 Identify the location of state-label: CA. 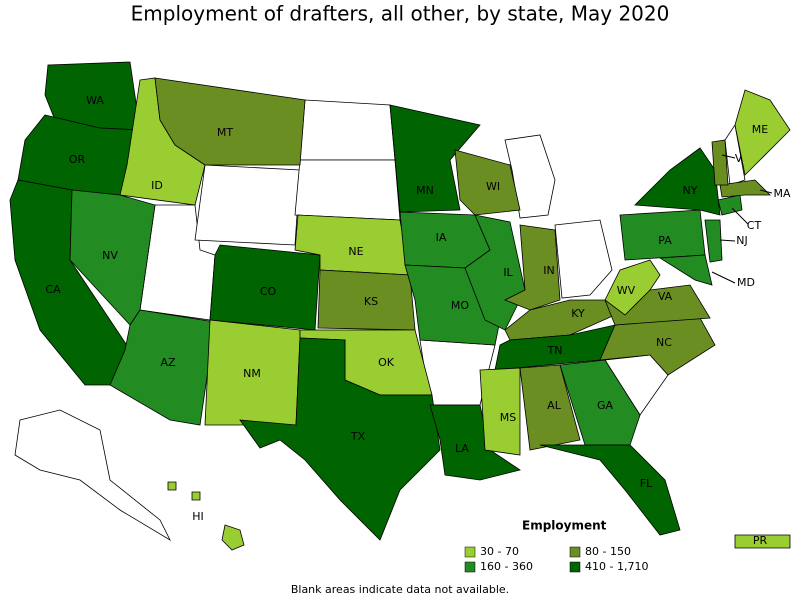
(53, 289).